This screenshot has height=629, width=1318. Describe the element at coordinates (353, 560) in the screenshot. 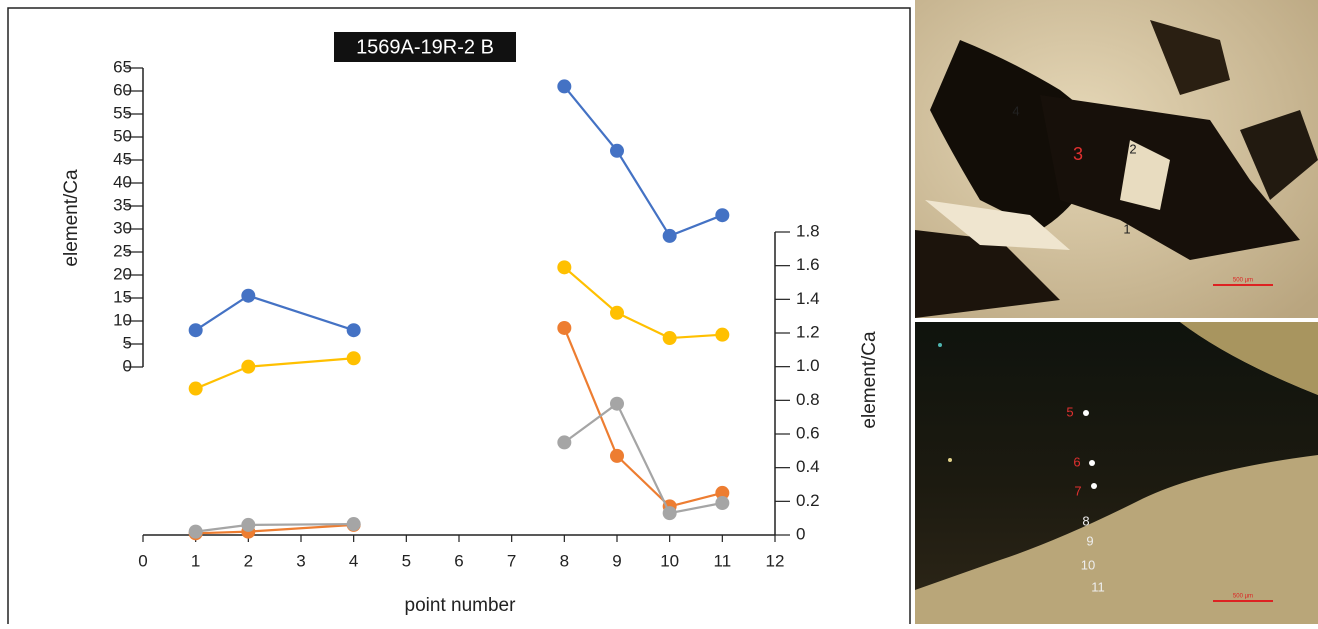

I see `x-tick-label: 4` at that location.